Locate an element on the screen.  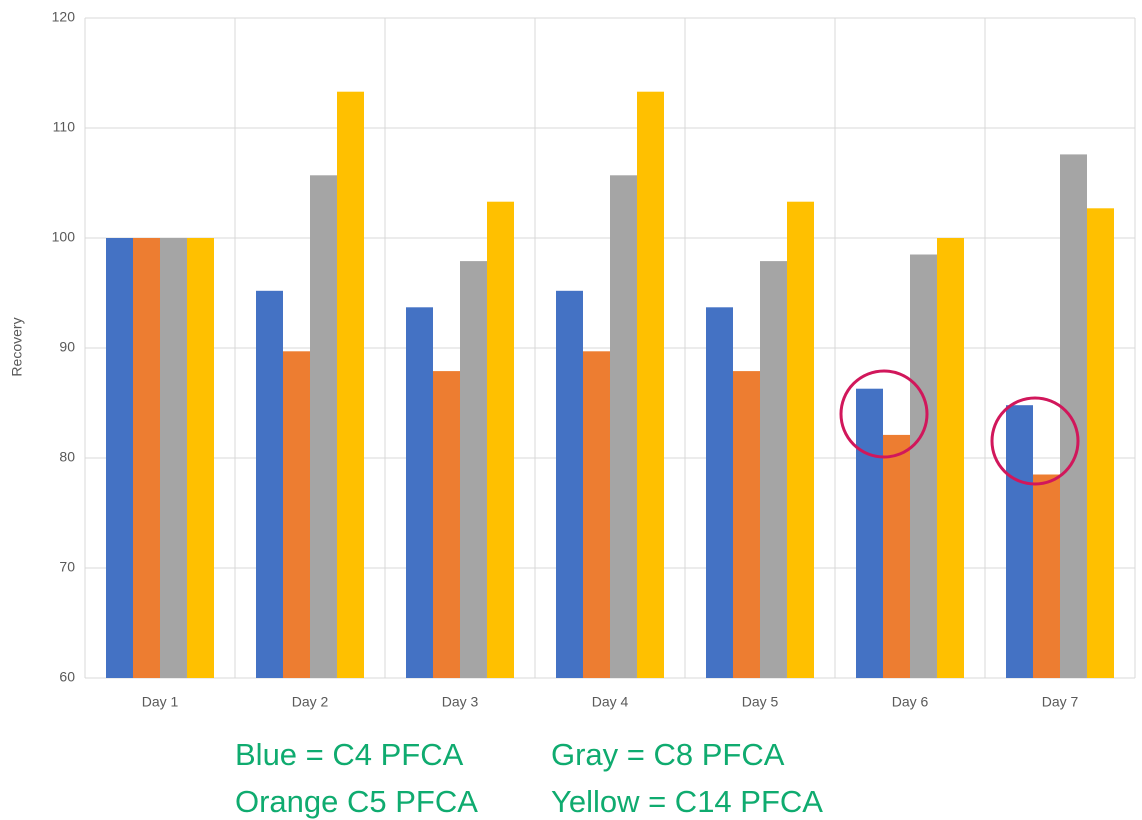
y-tick-label: 120 is located at coordinates (64, 17).